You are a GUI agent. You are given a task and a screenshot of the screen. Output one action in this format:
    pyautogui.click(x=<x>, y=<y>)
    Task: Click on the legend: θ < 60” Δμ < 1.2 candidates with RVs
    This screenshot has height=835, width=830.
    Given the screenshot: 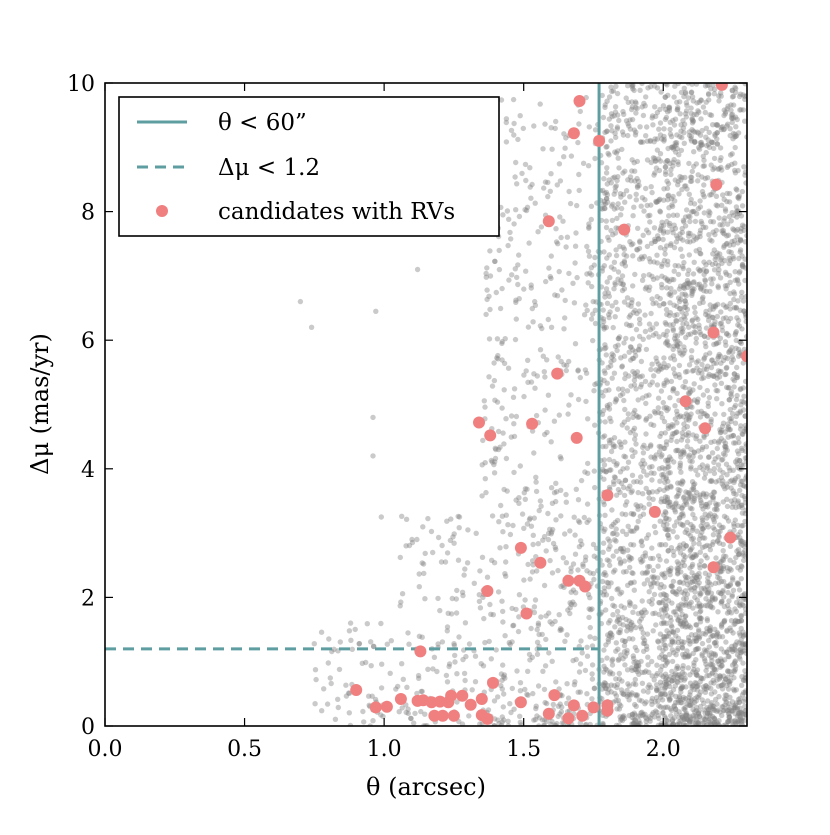 What is the action you would take?
    pyautogui.click(x=309, y=166)
    